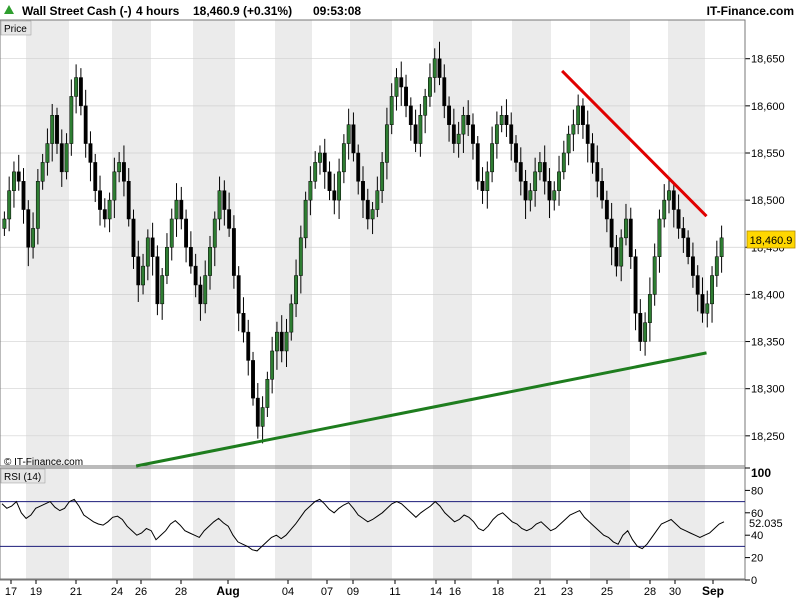 The width and height of the screenshot is (800, 600). What do you see at coordinates (766, 524) in the screenshot?
I see `rsi-current-value: 52.035` at bounding box center [766, 524].